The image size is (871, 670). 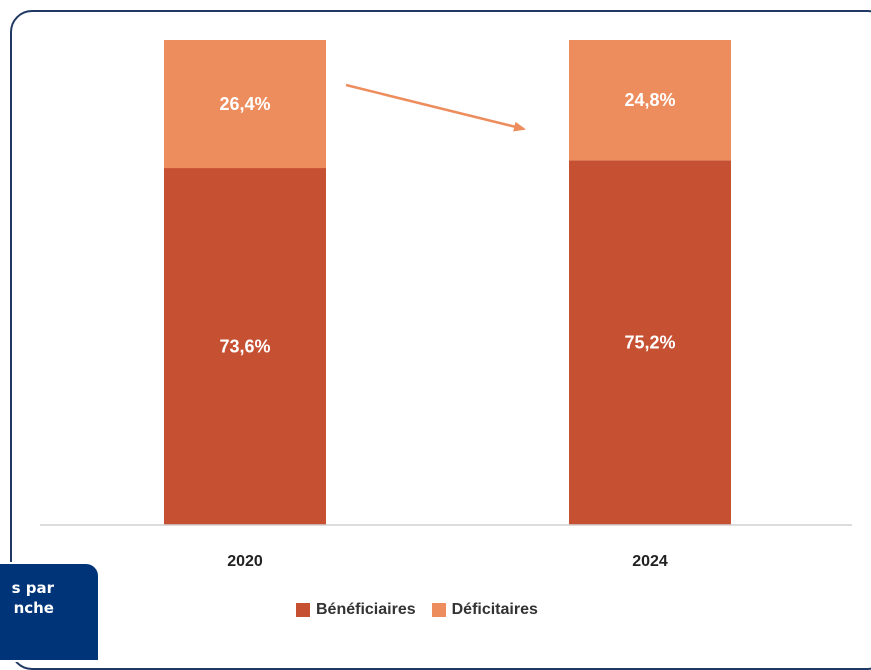 I want to click on data-label-deficitaires-2020: 26,4%, so click(x=244, y=104).